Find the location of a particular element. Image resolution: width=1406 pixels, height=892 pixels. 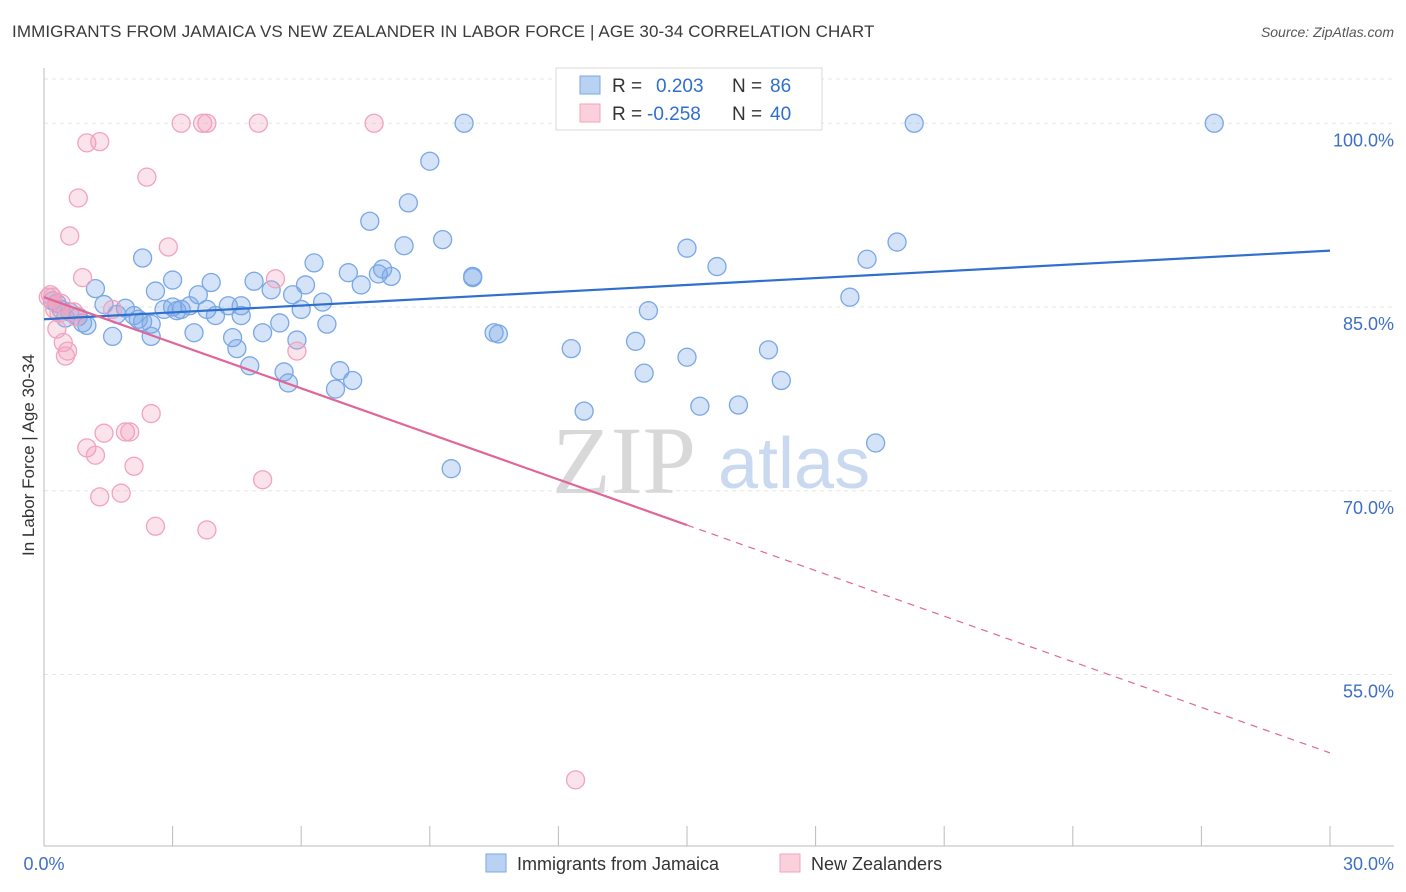

y-tick-label-1: 85.0% is located at coordinates (1368, 324).